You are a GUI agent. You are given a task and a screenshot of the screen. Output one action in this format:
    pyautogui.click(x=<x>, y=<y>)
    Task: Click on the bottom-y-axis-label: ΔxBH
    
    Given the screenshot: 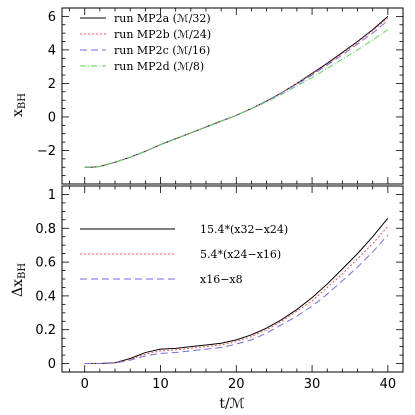 What is the action you would take?
    pyautogui.click(x=19, y=280)
    